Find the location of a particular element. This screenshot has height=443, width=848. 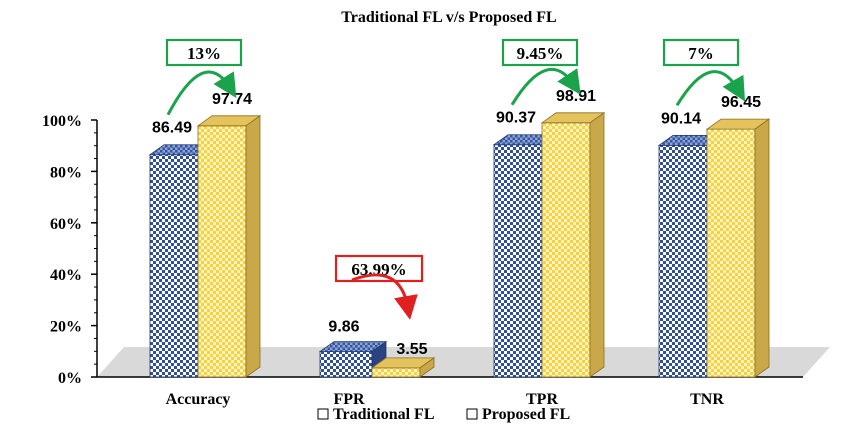

value-label-trad: 86.49 is located at coordinates (172, 128).